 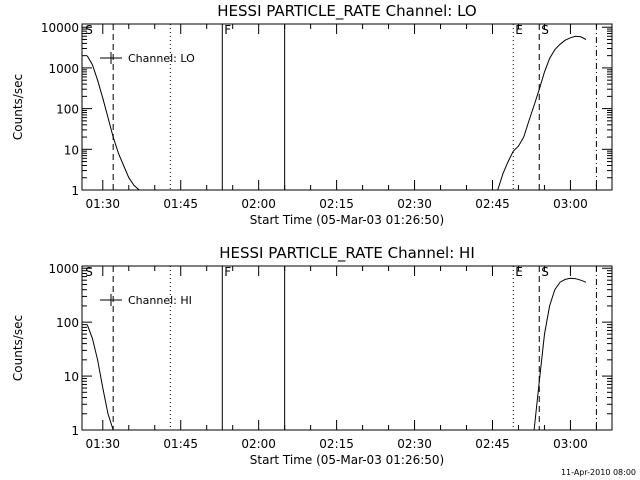 I want to click on chart-title: HESSI PARTICLE_RATE Channel: HI, so click(x=347, y=253).